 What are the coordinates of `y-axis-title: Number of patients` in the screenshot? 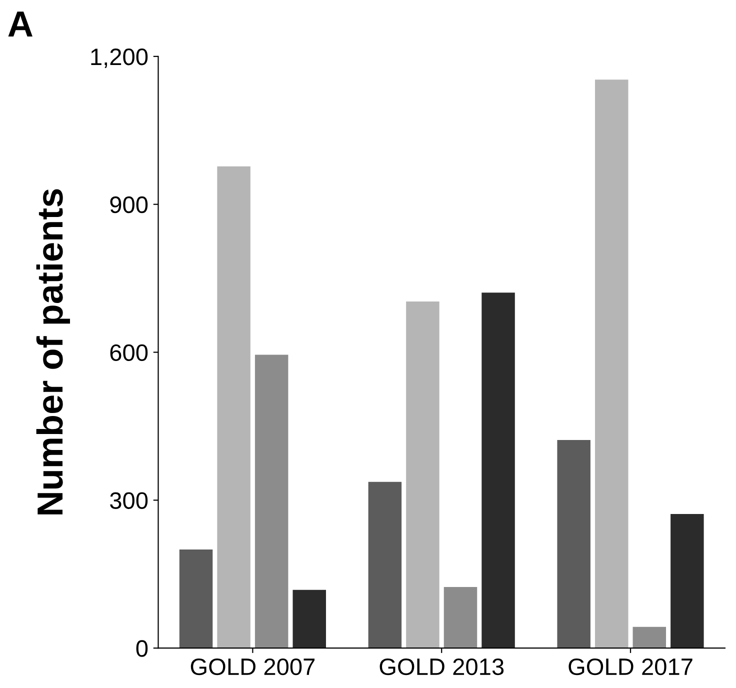 It's located at (53, 351).